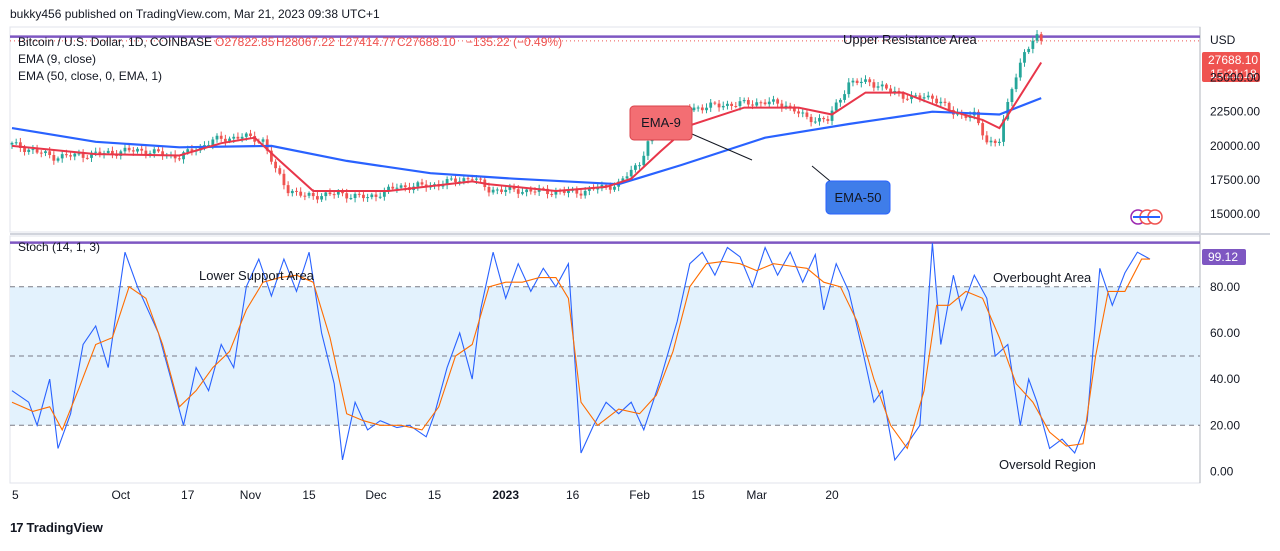  I want to click on tradingview-brand: 17 TradingView, so click(56, 527).